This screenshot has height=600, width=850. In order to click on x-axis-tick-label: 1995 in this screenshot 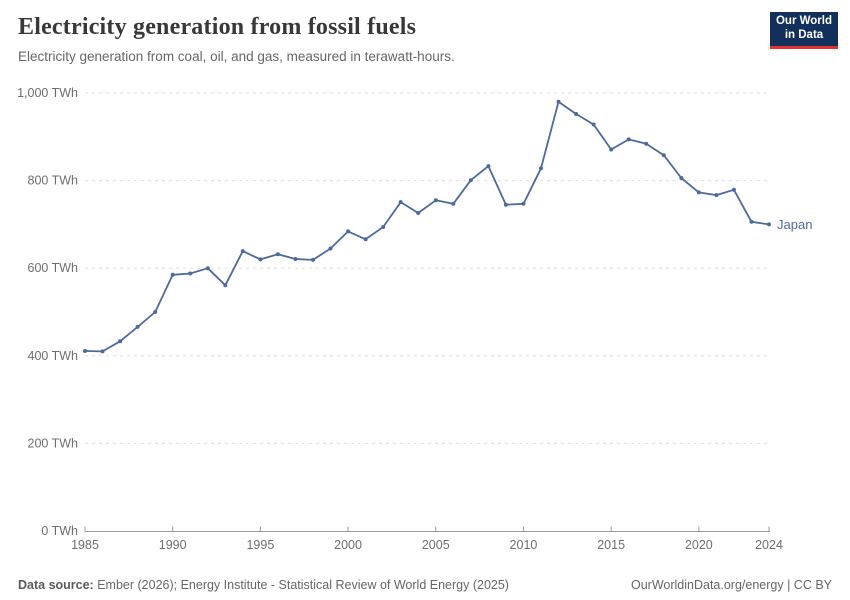, I will do `click(260, 545)`.